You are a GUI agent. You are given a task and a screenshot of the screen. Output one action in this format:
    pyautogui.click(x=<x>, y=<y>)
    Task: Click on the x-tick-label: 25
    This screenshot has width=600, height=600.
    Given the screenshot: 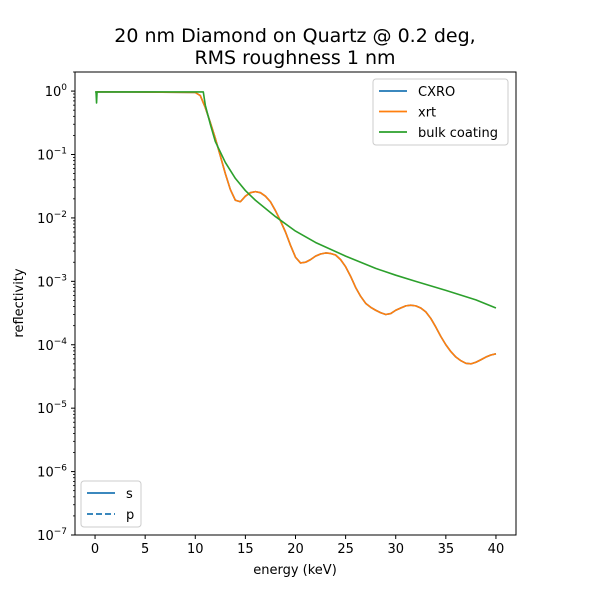 What is the action you would take?
    pyautogui.click(x=345, y=549)
    